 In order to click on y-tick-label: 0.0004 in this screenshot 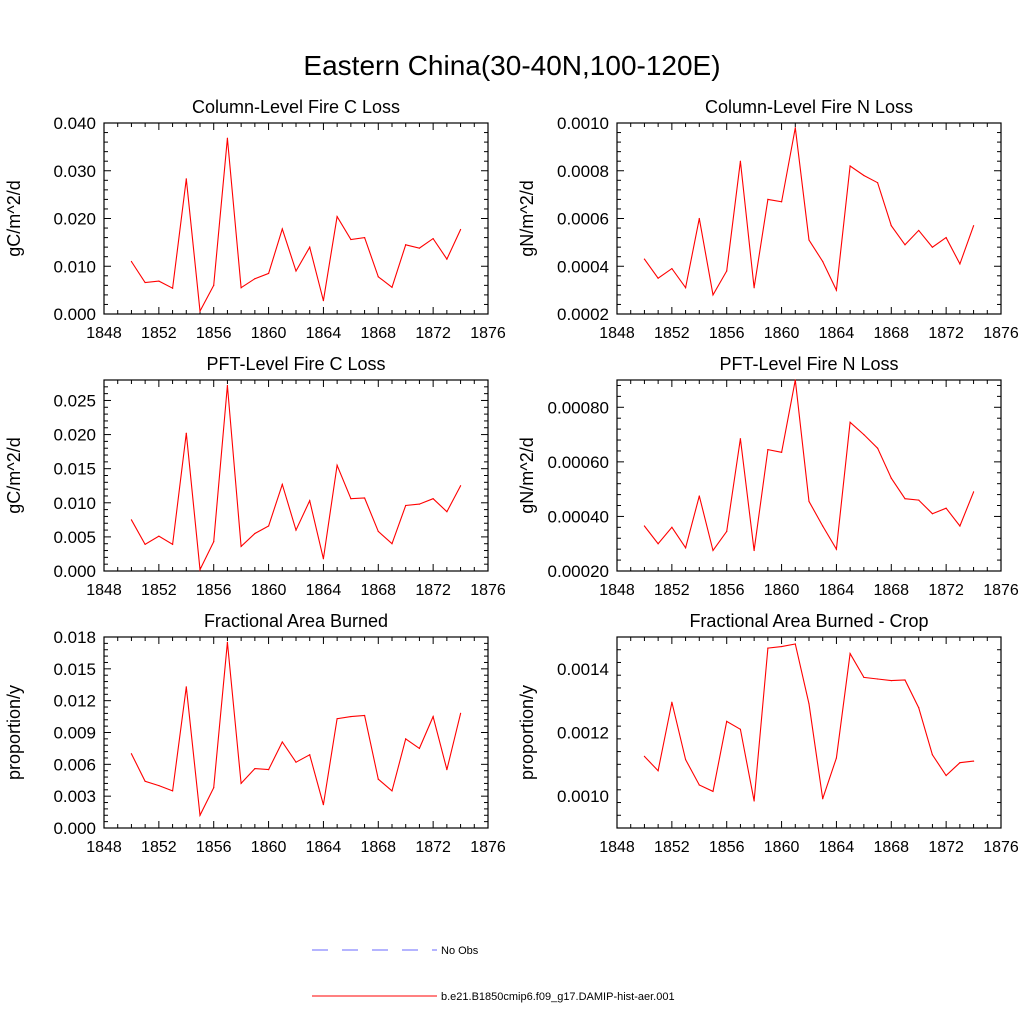, I will do `click(583, 266)`.